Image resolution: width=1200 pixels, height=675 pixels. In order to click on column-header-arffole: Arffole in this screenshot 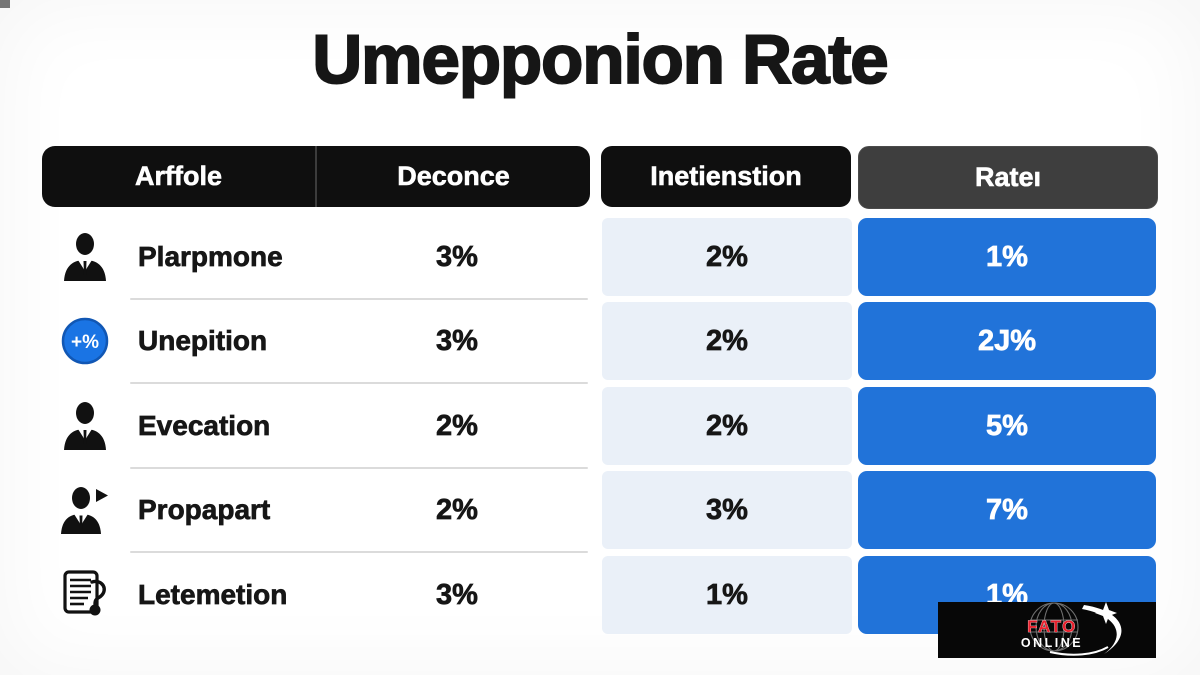, I will do `click(178, 176)`.